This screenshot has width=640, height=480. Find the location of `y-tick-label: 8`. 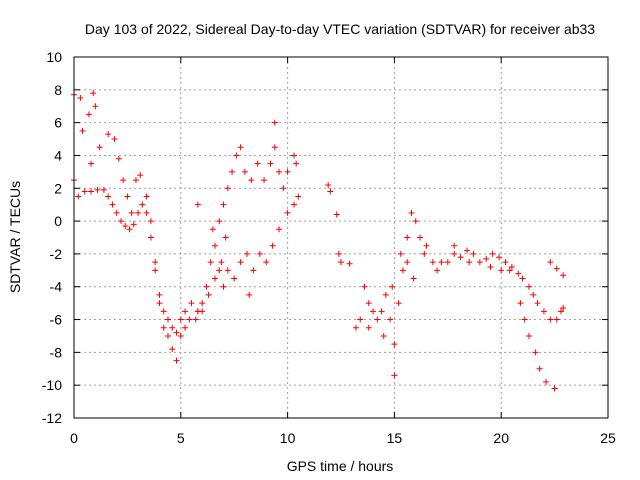

y-tick-label: 8 is located at coordinates (58, 90).